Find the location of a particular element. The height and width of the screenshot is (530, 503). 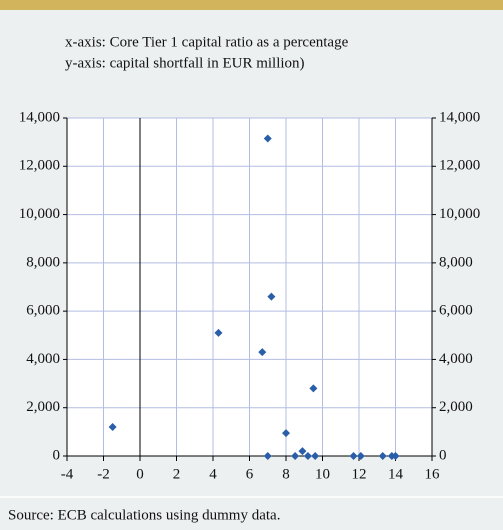

x-tick-label: 6 is located at coordinates (250, 474).